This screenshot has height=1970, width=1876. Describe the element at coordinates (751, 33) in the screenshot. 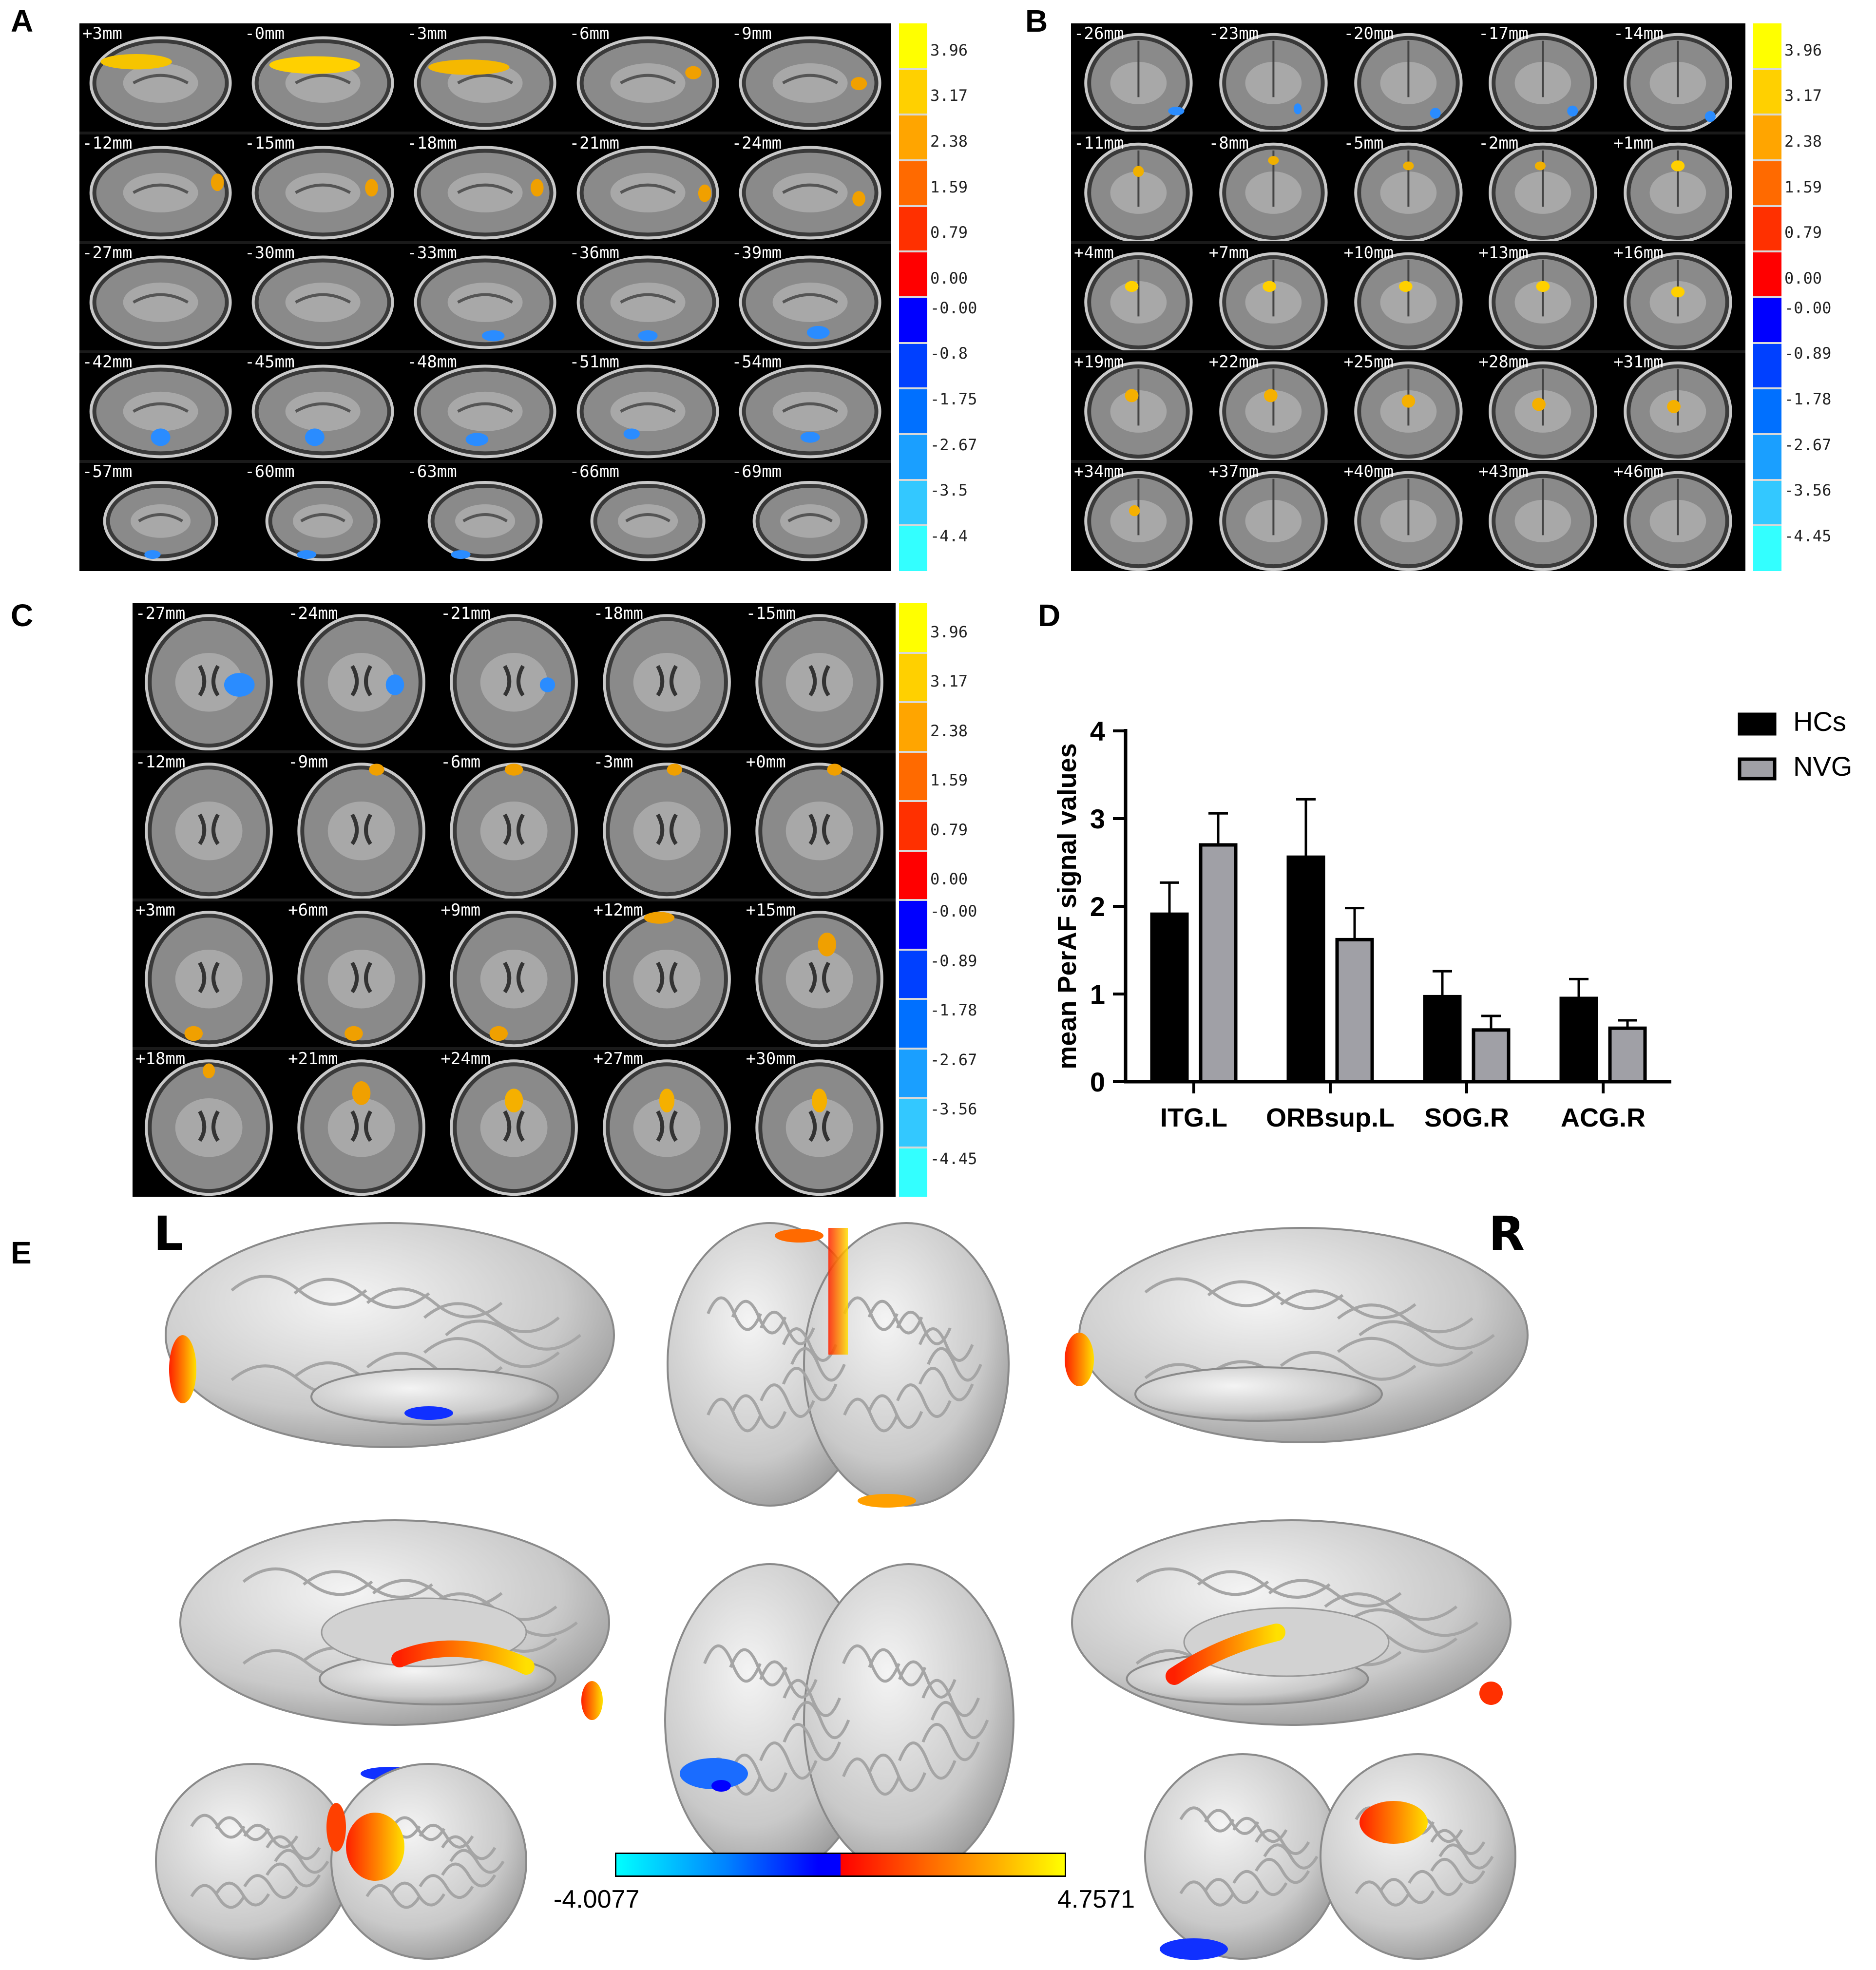

I see `slice-position-label: -9mm` at that location.